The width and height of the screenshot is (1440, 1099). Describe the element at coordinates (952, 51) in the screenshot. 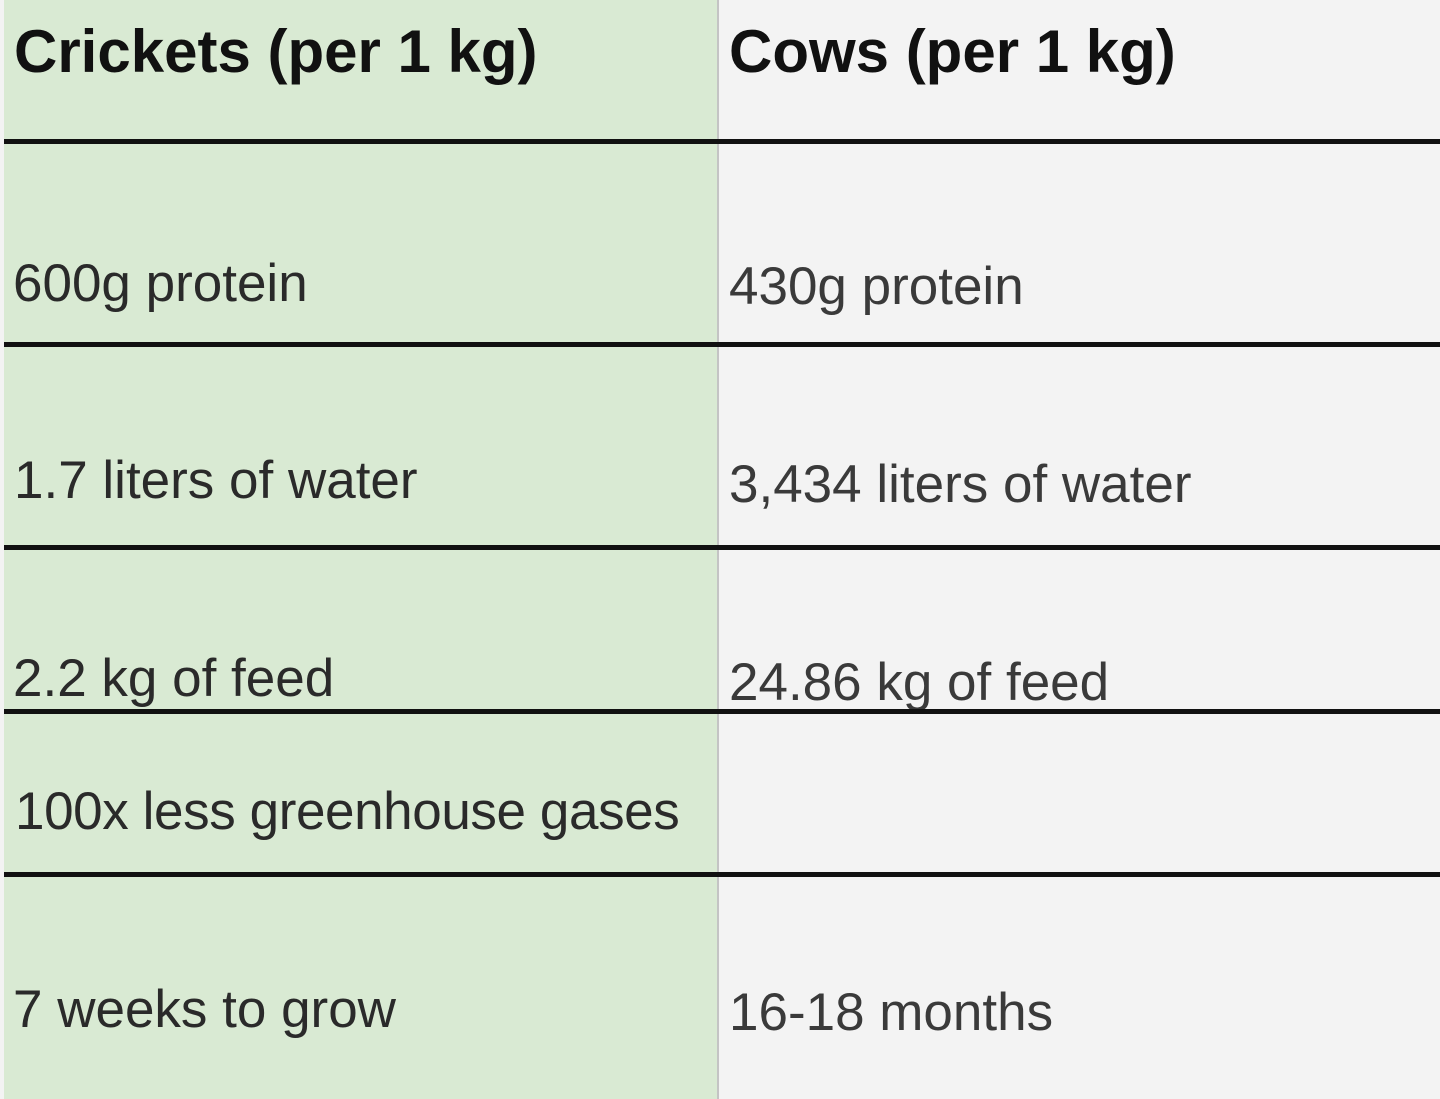

I see `header-cows: Cows (per 1 kg)` at that location.